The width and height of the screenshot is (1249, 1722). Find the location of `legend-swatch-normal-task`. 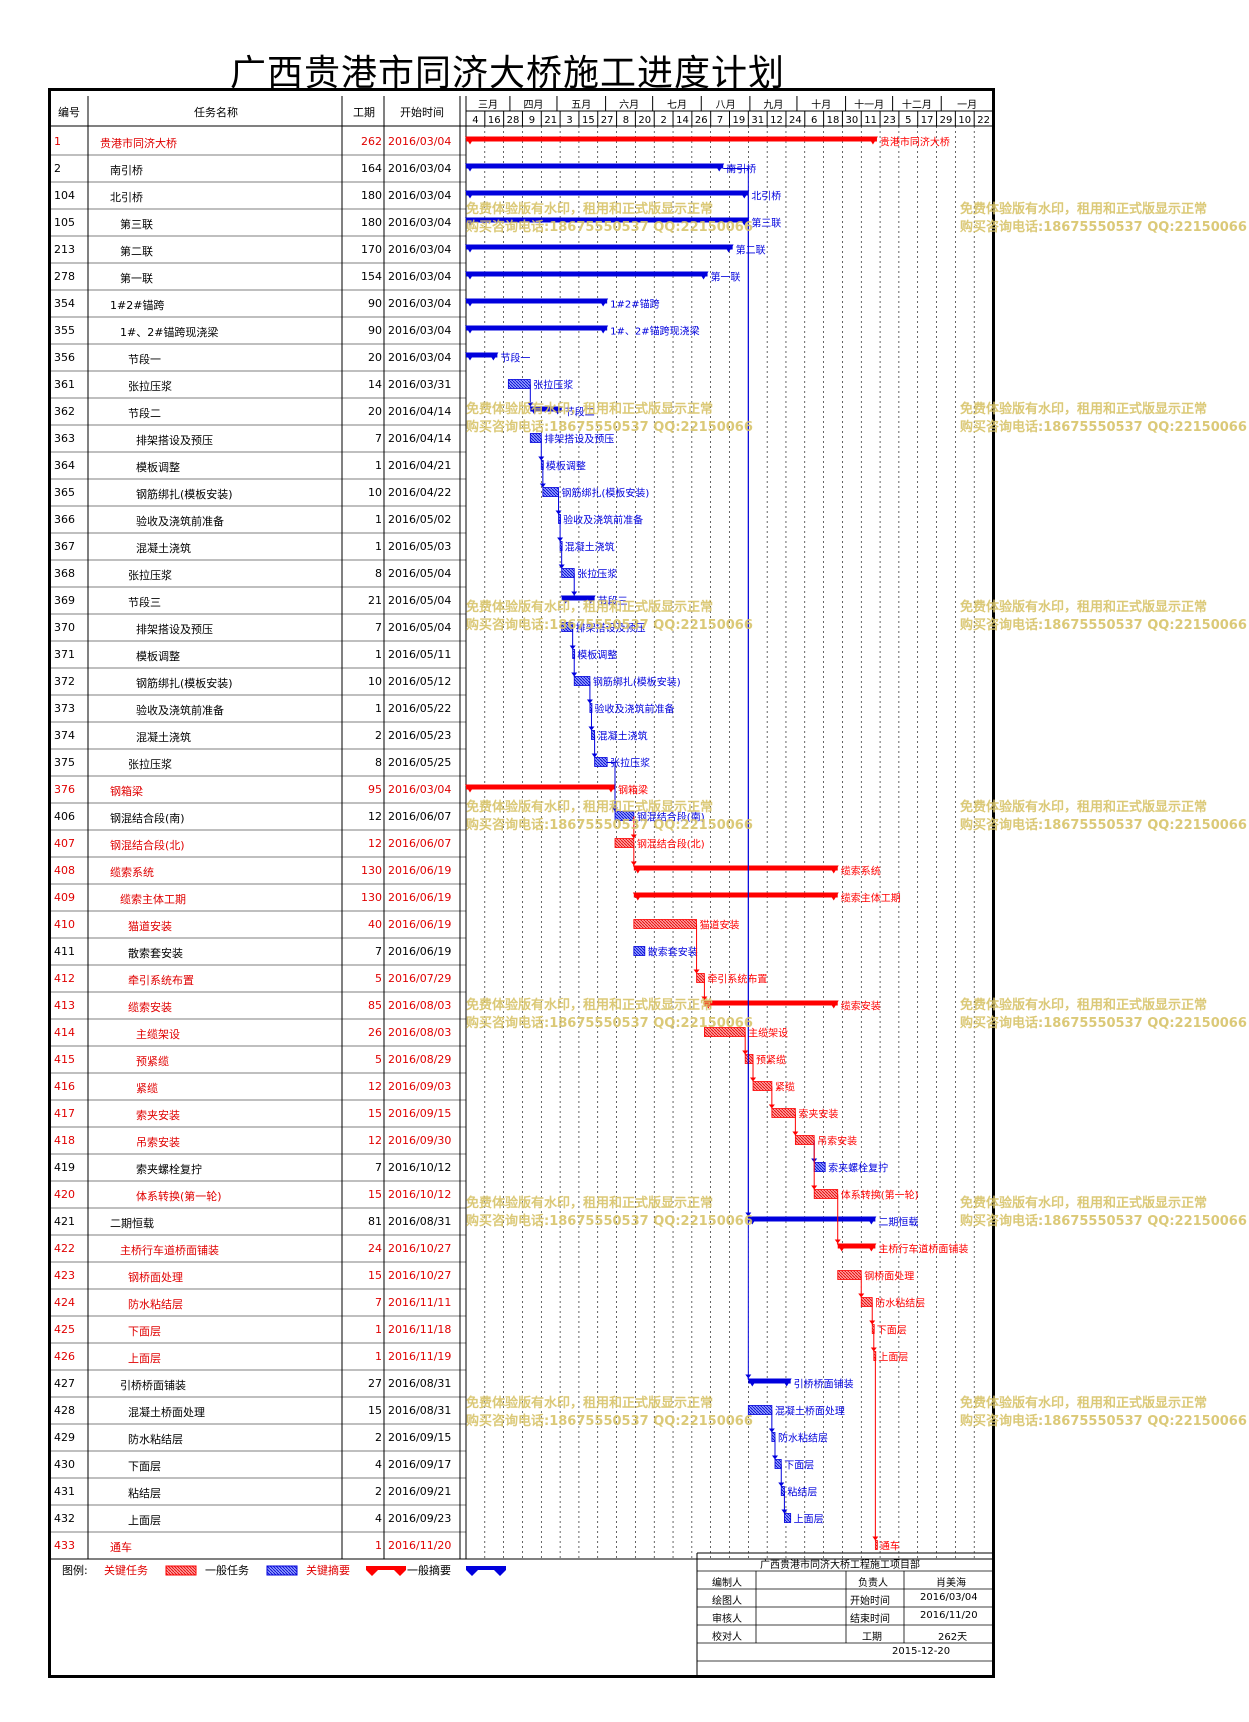

legend-swatch-normal-task is located at coordinates (282, 1570).